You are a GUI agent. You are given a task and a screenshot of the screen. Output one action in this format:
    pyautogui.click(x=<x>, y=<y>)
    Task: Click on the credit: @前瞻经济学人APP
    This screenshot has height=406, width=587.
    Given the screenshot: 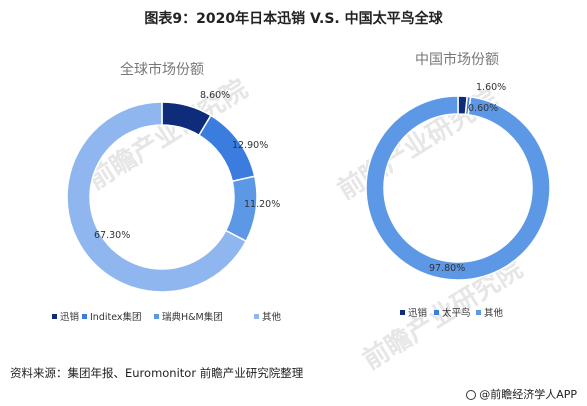 What is the action you would take?
    pyautogui.click(x=521, y=394)
    